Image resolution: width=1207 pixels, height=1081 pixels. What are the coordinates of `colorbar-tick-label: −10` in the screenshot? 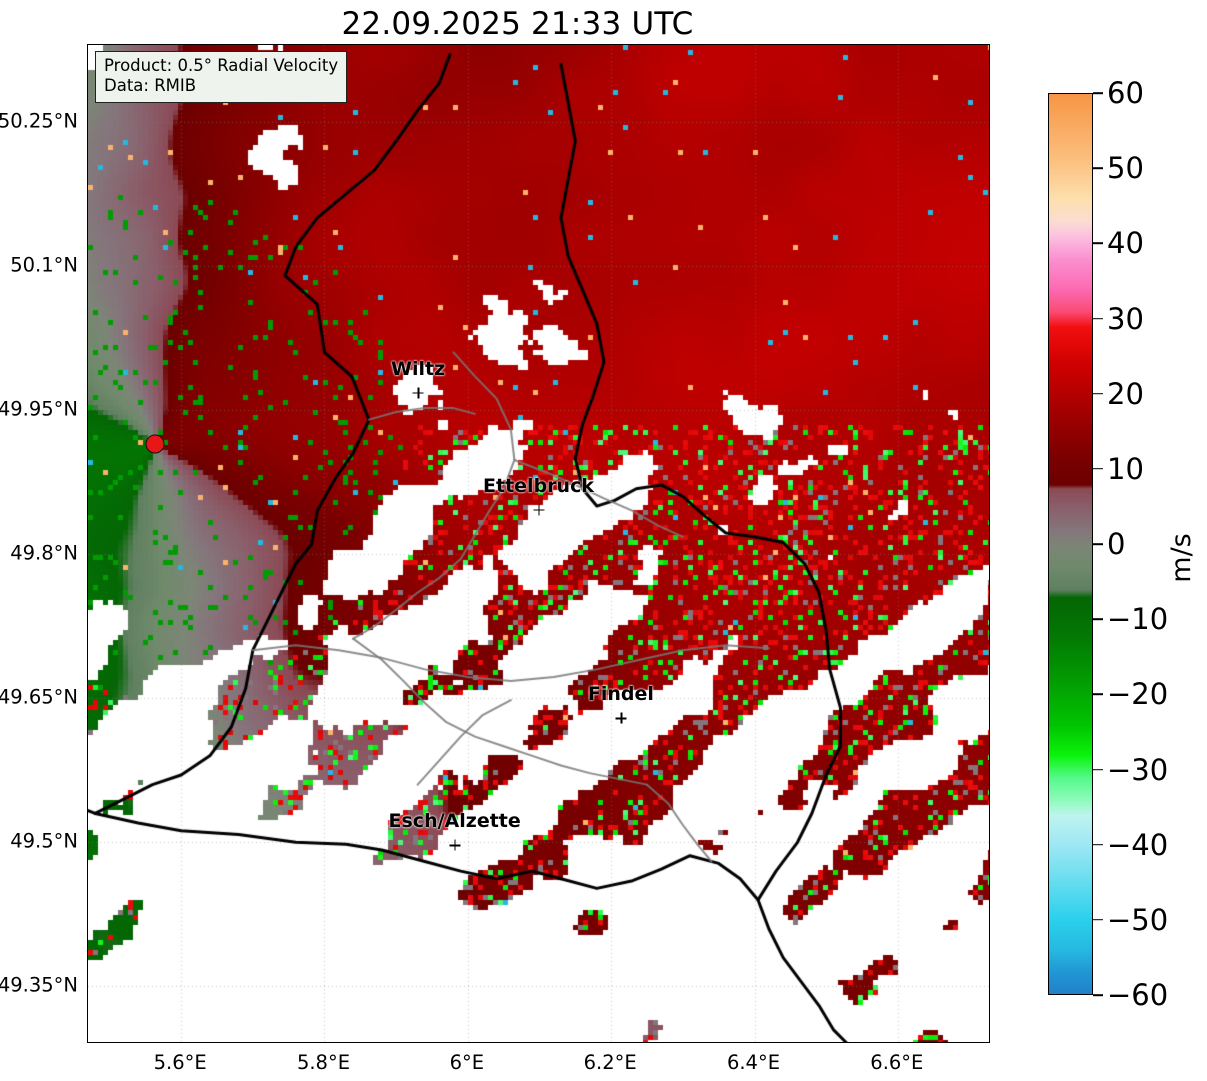 It's located at (1138, 619).